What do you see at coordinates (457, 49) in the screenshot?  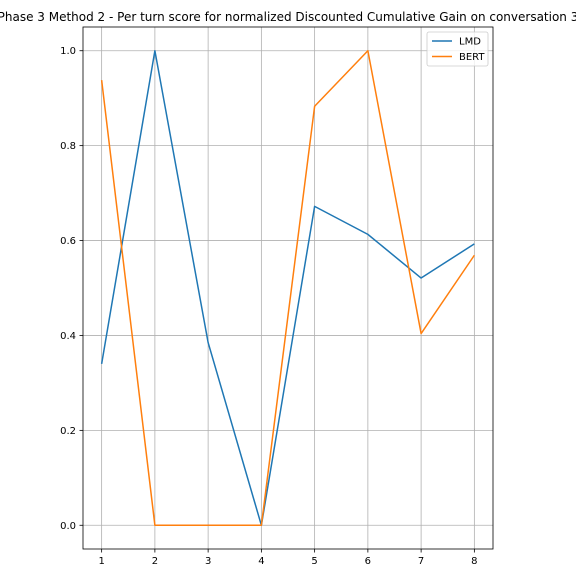 I see `legend: LMD BERT` at bounding box center [457, 49].